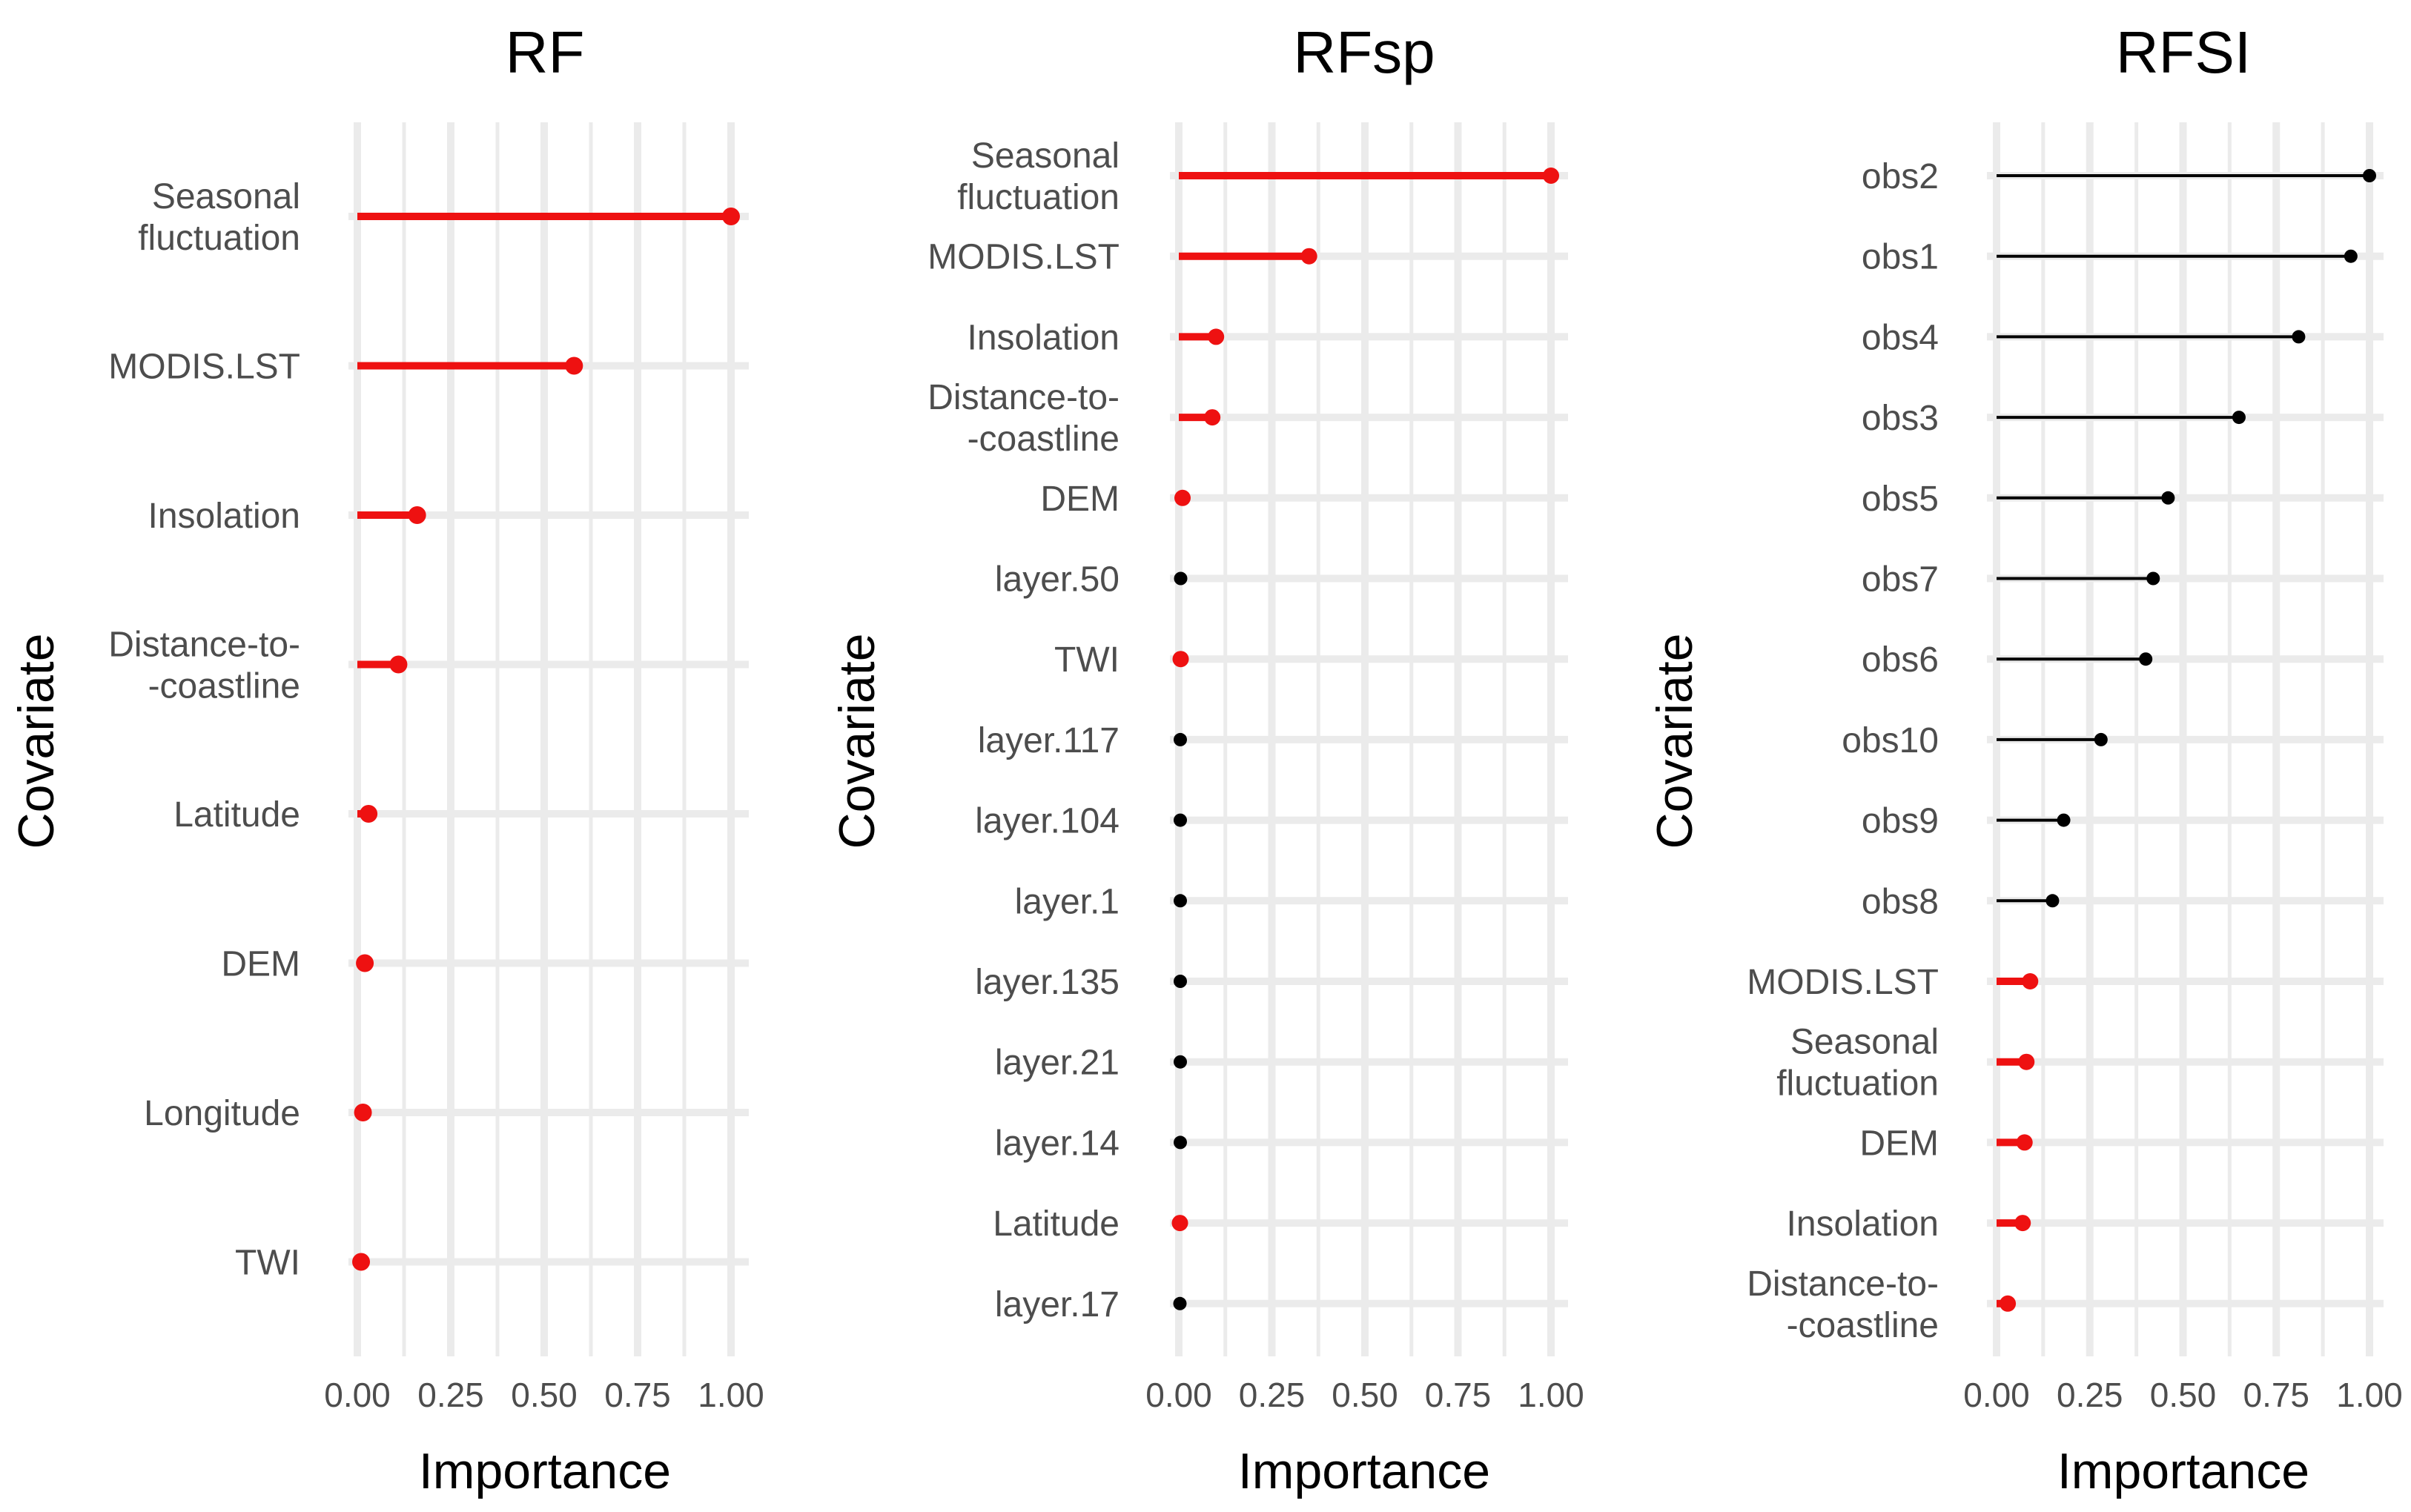 The height and width of the screenshot is (1512, 2411). What do you see at coordinates (1047, 821) in the screenshot?
I see `category-label: layer.104` at bounding box center [1047, 821].